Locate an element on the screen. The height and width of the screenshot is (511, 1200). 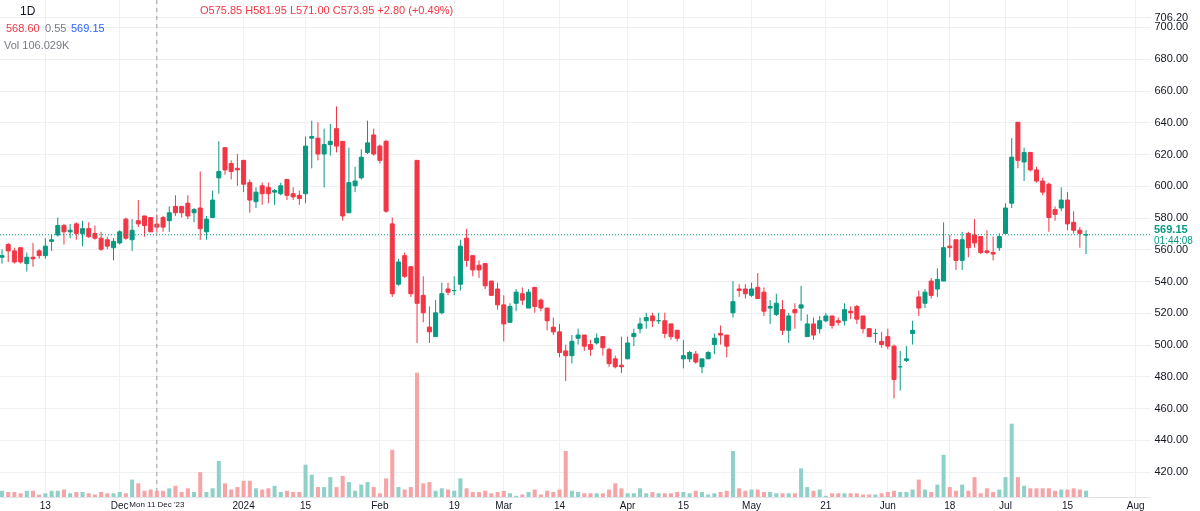
x-tick-label: 2024 is located at coordinates (244, 505).